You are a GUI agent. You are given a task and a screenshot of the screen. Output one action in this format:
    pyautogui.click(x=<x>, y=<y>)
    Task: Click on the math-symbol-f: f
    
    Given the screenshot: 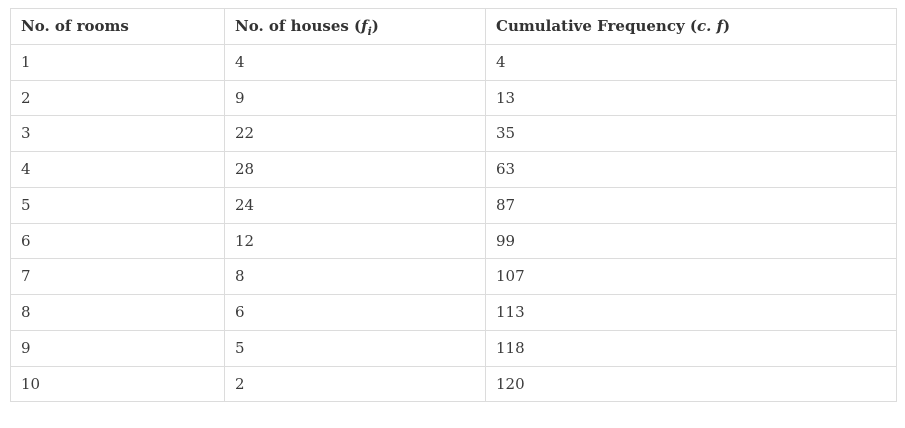 What is the action you would take?
    pyautogui.click(x=364, y=26)
    